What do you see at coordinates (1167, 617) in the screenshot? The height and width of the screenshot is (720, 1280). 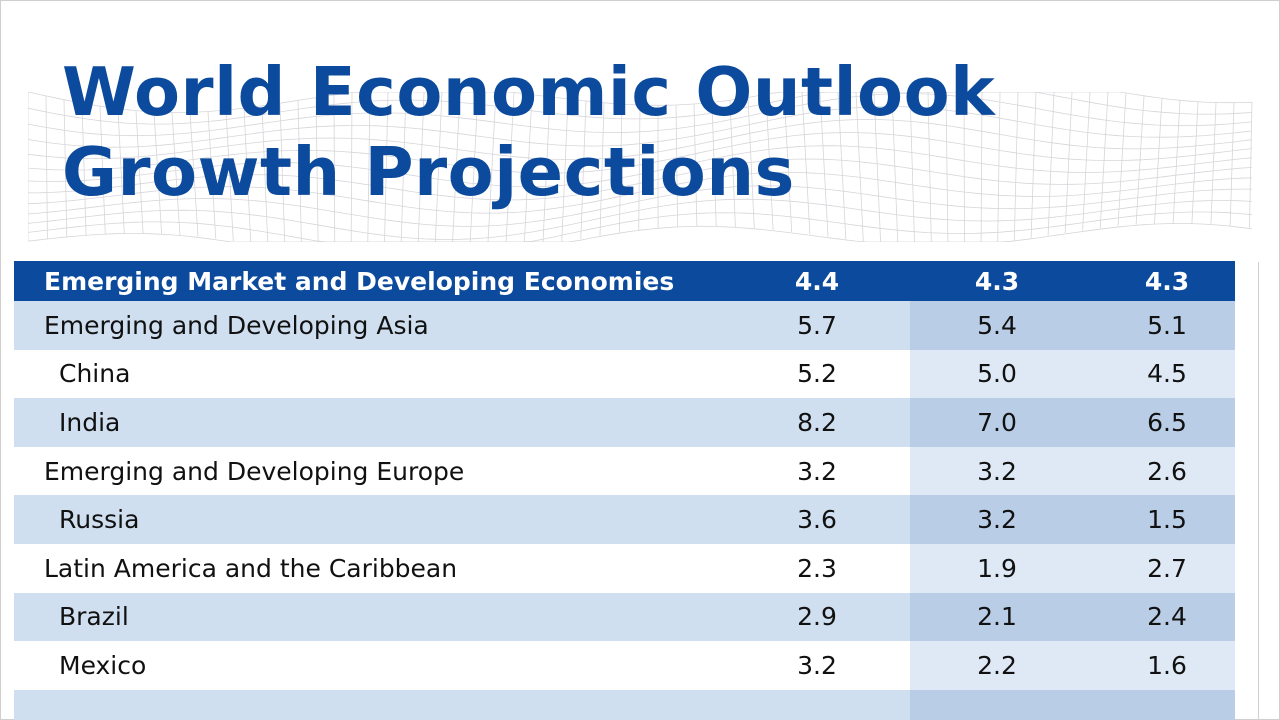 I see `row-value-3: 2.4` at bounding box center [1167, 617].